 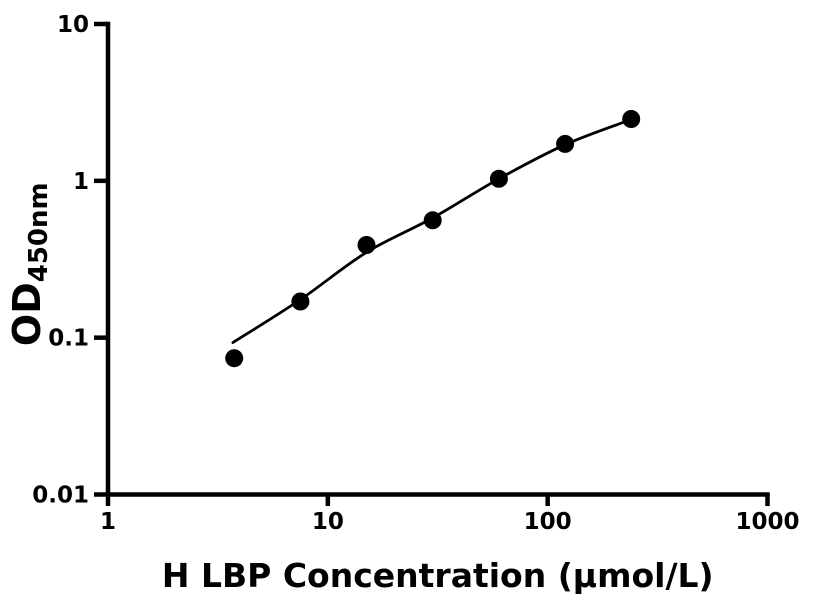 What do you see at coordinates (68, 339) in the screenshot?
I see `y-tick-label-0.1: 0.1` at bounding box center [68, 339].